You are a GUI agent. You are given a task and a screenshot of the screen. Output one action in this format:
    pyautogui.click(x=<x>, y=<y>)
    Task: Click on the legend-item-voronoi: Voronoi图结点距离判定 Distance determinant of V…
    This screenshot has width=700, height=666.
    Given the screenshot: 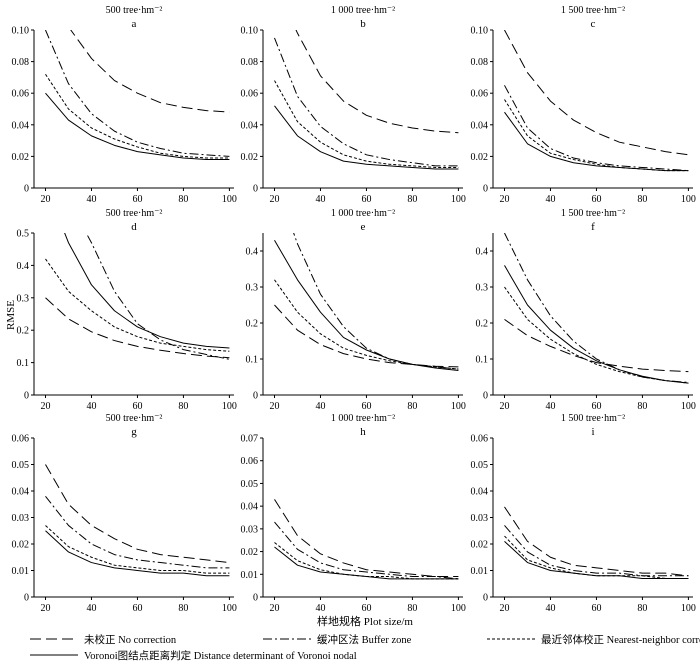 What is the action you would take?
    pyautogui.click(x=193, y=655)
    